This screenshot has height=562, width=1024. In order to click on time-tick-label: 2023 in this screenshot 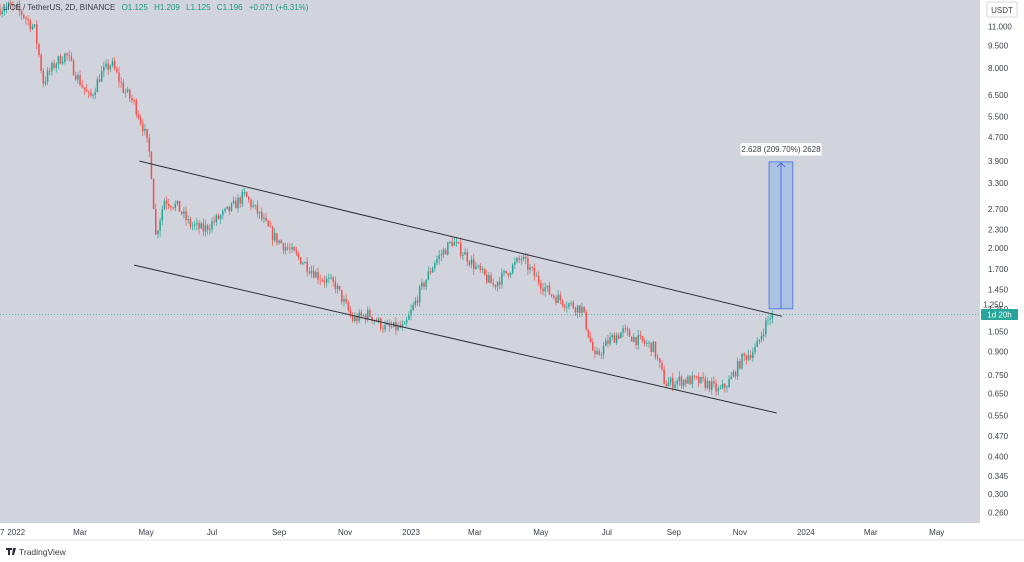, I will do `click(411, 532)`.